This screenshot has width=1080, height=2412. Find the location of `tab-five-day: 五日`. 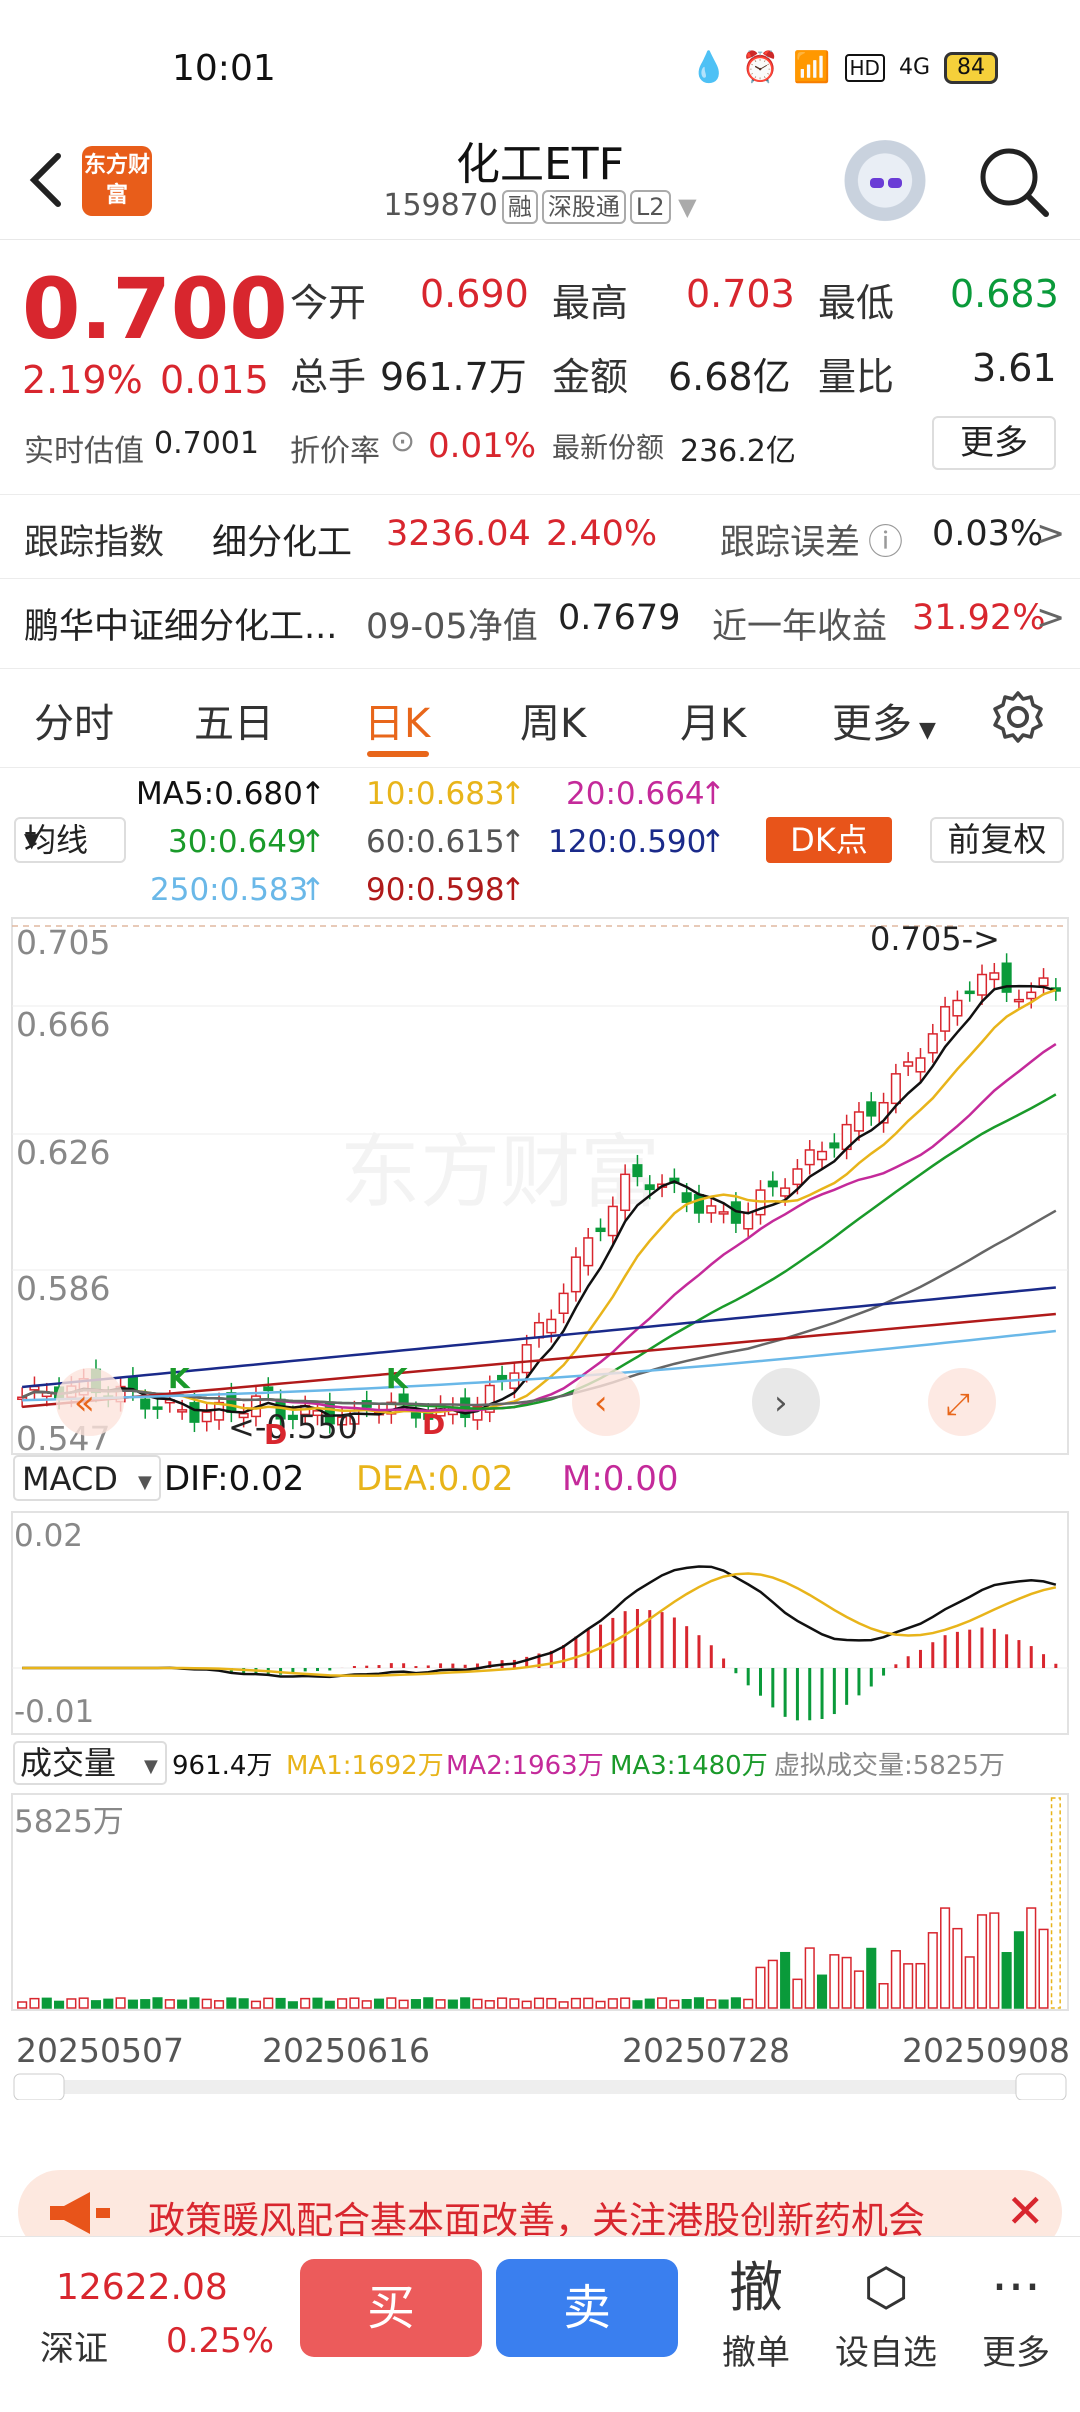

tab-five-day: 五日 is located at coordinates (234, 724).